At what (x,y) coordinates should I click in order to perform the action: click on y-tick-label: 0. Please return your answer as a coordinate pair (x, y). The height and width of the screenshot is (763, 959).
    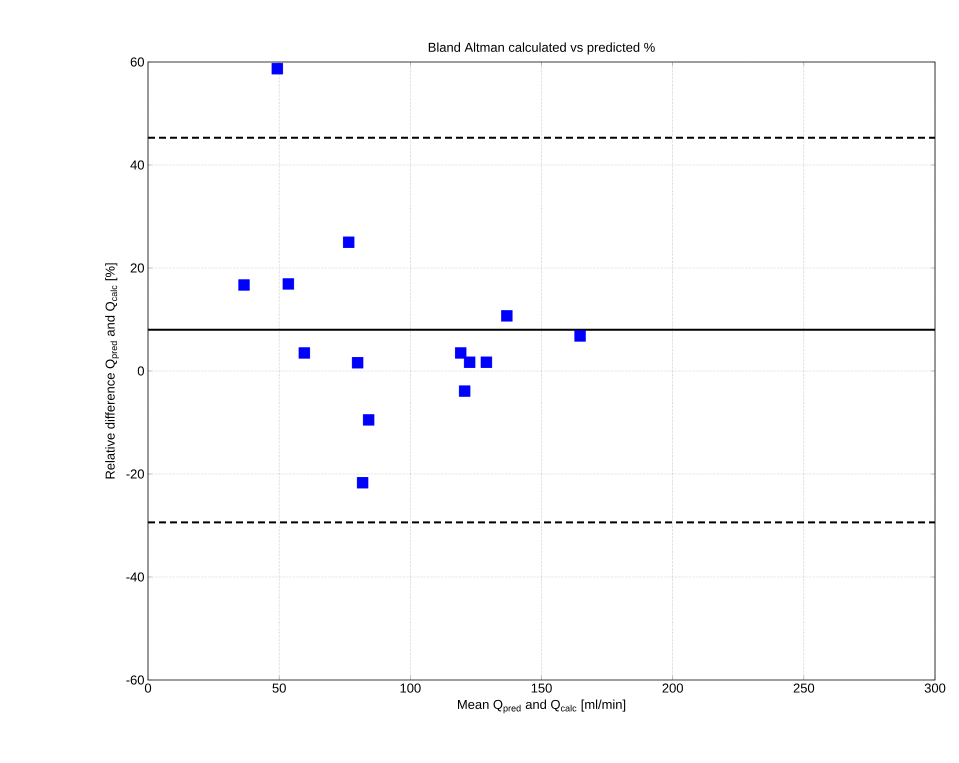
    Looking at the image, I should click on (141, 371).